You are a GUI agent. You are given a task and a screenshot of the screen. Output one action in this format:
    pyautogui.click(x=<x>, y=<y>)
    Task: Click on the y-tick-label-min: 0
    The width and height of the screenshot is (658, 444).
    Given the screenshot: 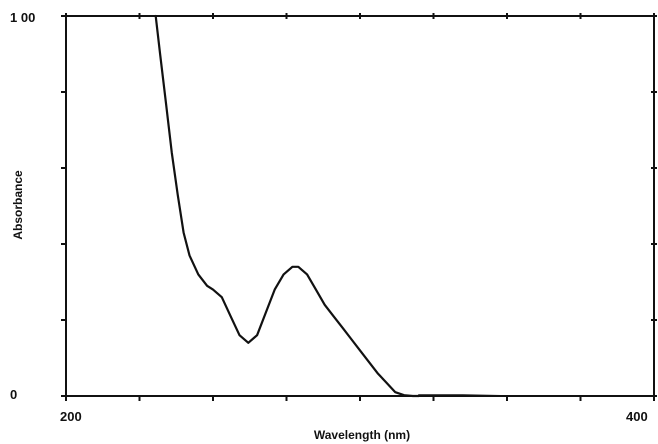 What is the action you would take?
    pyautogui.click(x=13, y=394)
    